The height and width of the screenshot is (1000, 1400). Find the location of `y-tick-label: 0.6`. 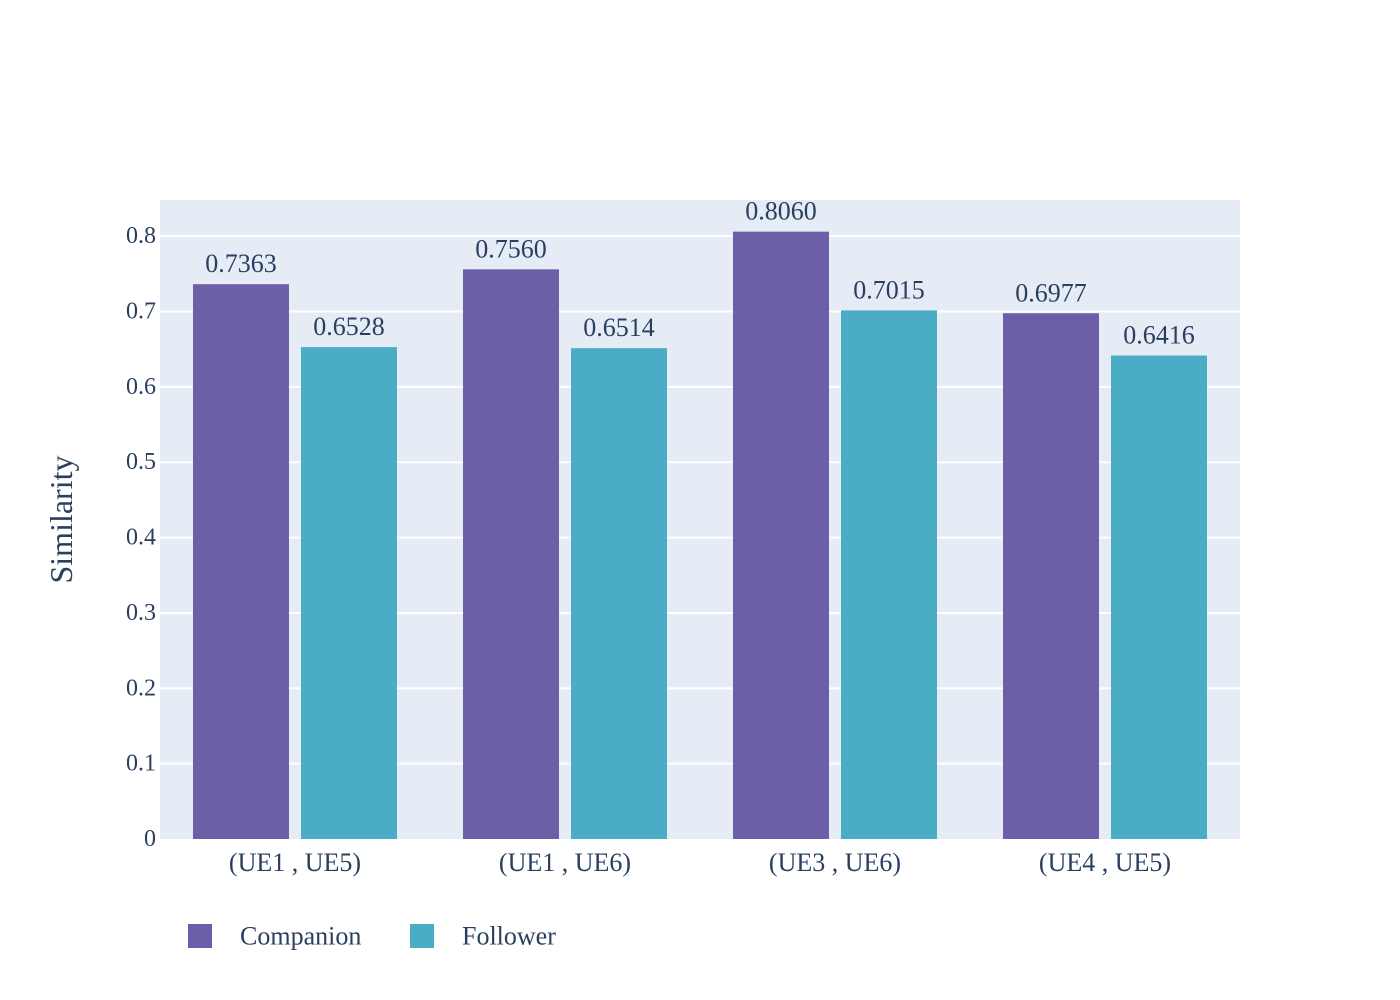

y-tick-label: 0.6 is located at coordinates (141, 387).